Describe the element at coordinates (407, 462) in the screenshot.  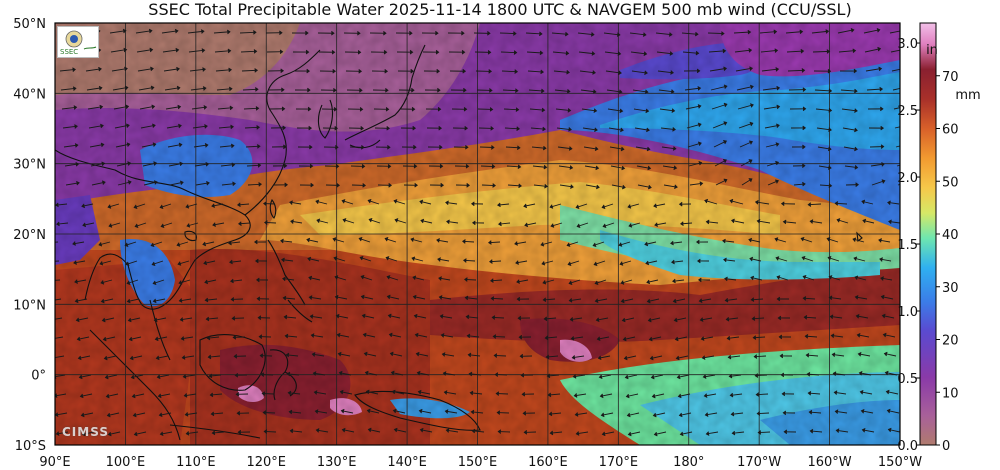
I see `lon-tick-label: 140°E` at that location.